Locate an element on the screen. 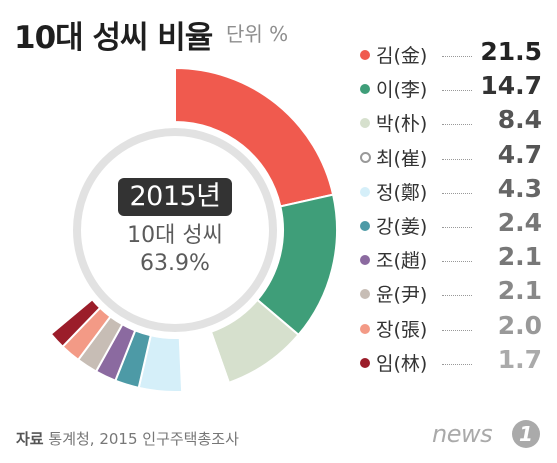 This screenshot has height=463, width=557. legend-item: 윤(尹) 2.1 is located at coordinates (451, 292).